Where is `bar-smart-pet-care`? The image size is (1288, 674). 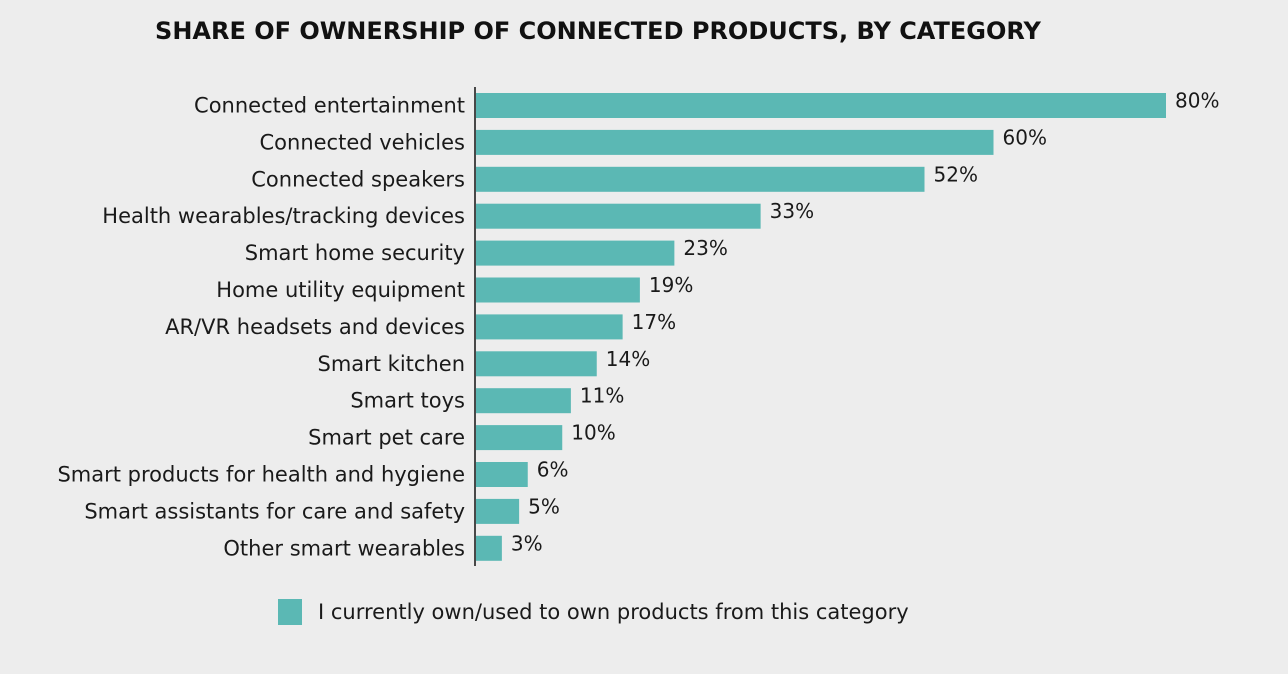
bar-smart-pet-care is located at coordinates (519, 438).